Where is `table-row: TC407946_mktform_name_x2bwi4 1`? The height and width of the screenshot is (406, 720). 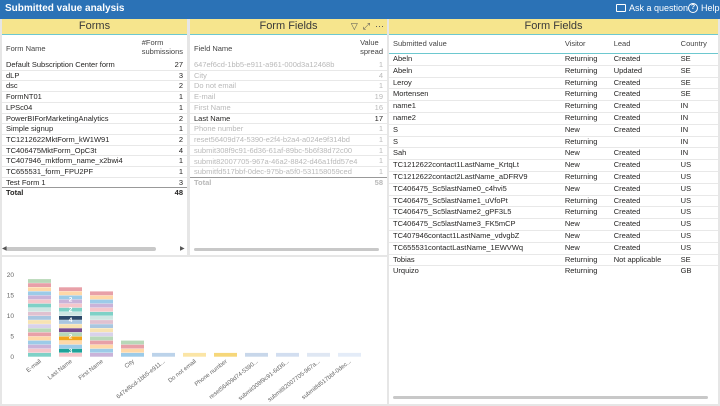
table-row: TC407946_mktform_name_x2bwi4 1 is located at coordinates (94, 161).